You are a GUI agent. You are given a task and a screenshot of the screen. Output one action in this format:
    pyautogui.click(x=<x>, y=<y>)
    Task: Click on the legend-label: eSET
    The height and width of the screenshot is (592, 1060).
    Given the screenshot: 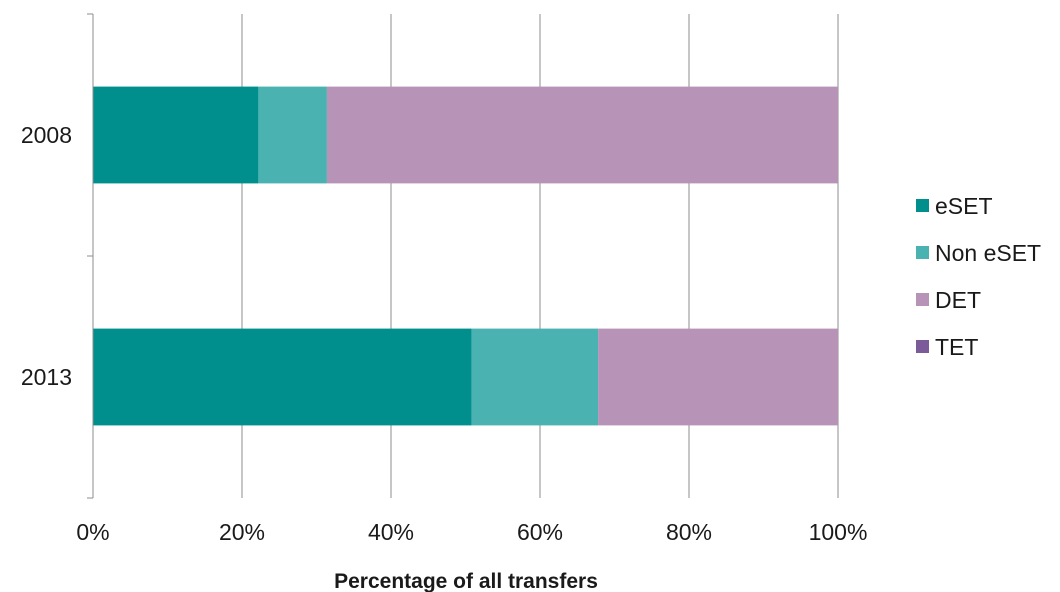 What is the action you would take?
    pyautogui.click(x=964, y=206)
    